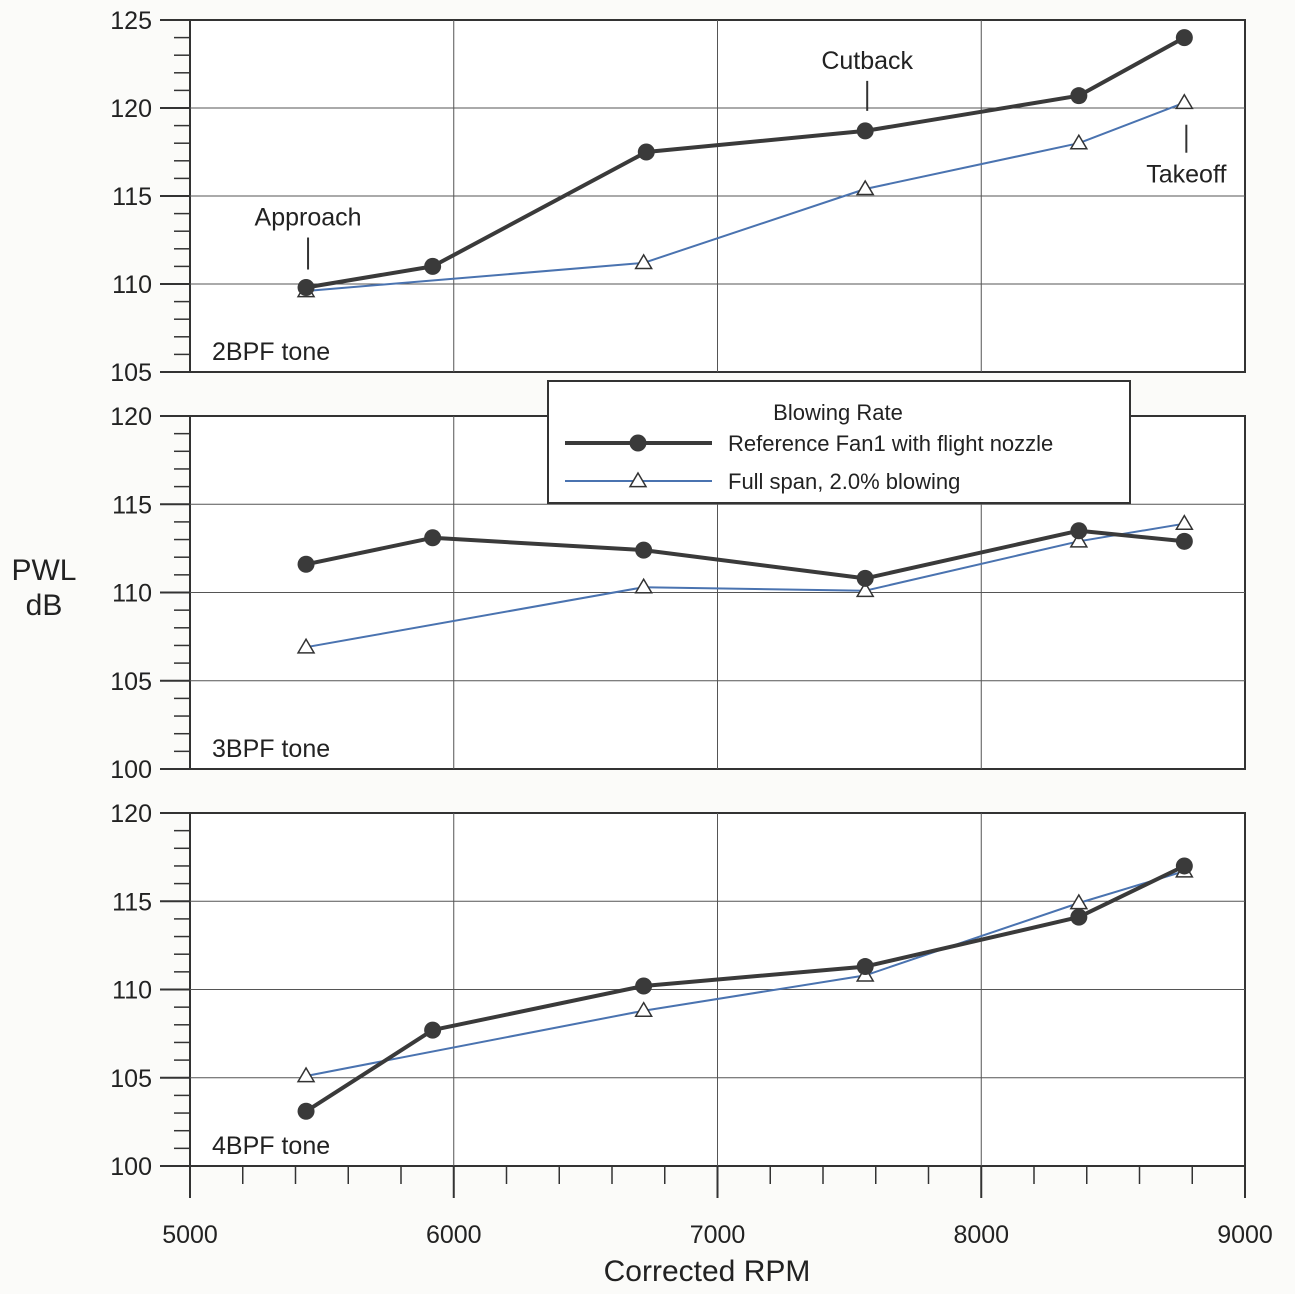  Describe the element at coordinates (718, 1235) in the screenshot. I see `x-tick-label: 7000` at that location.